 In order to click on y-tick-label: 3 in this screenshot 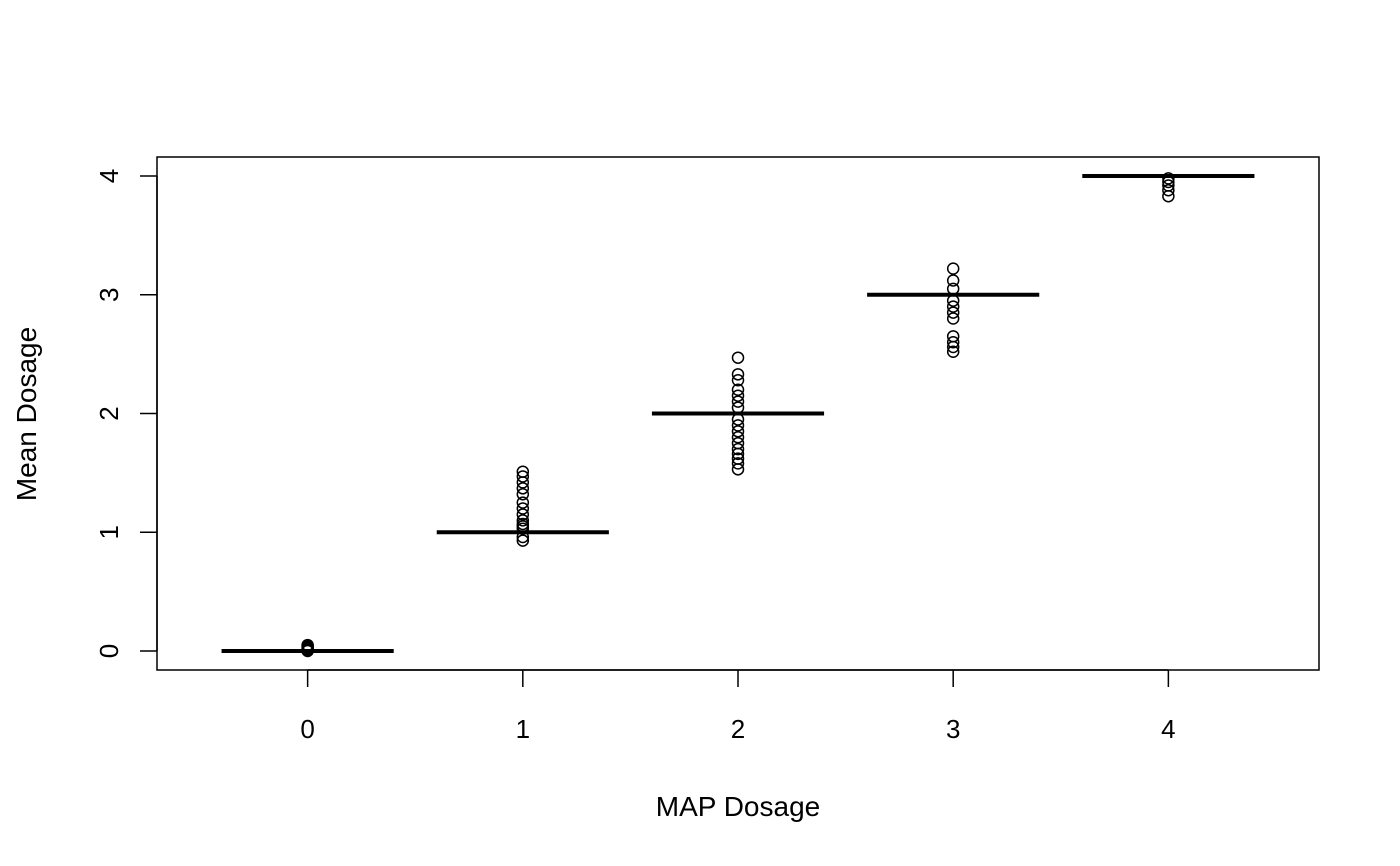, I will do `click(109, 295)`.